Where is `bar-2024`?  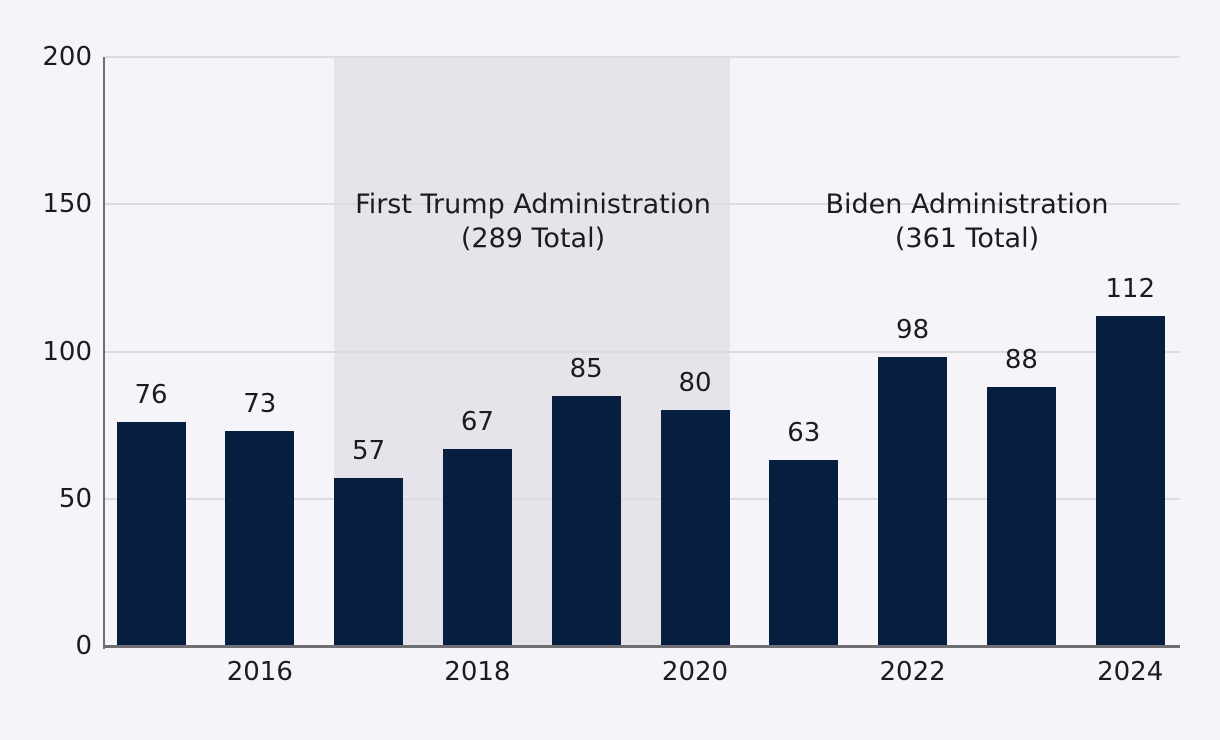
bar-2024 is located at coordinates (1130, 481).